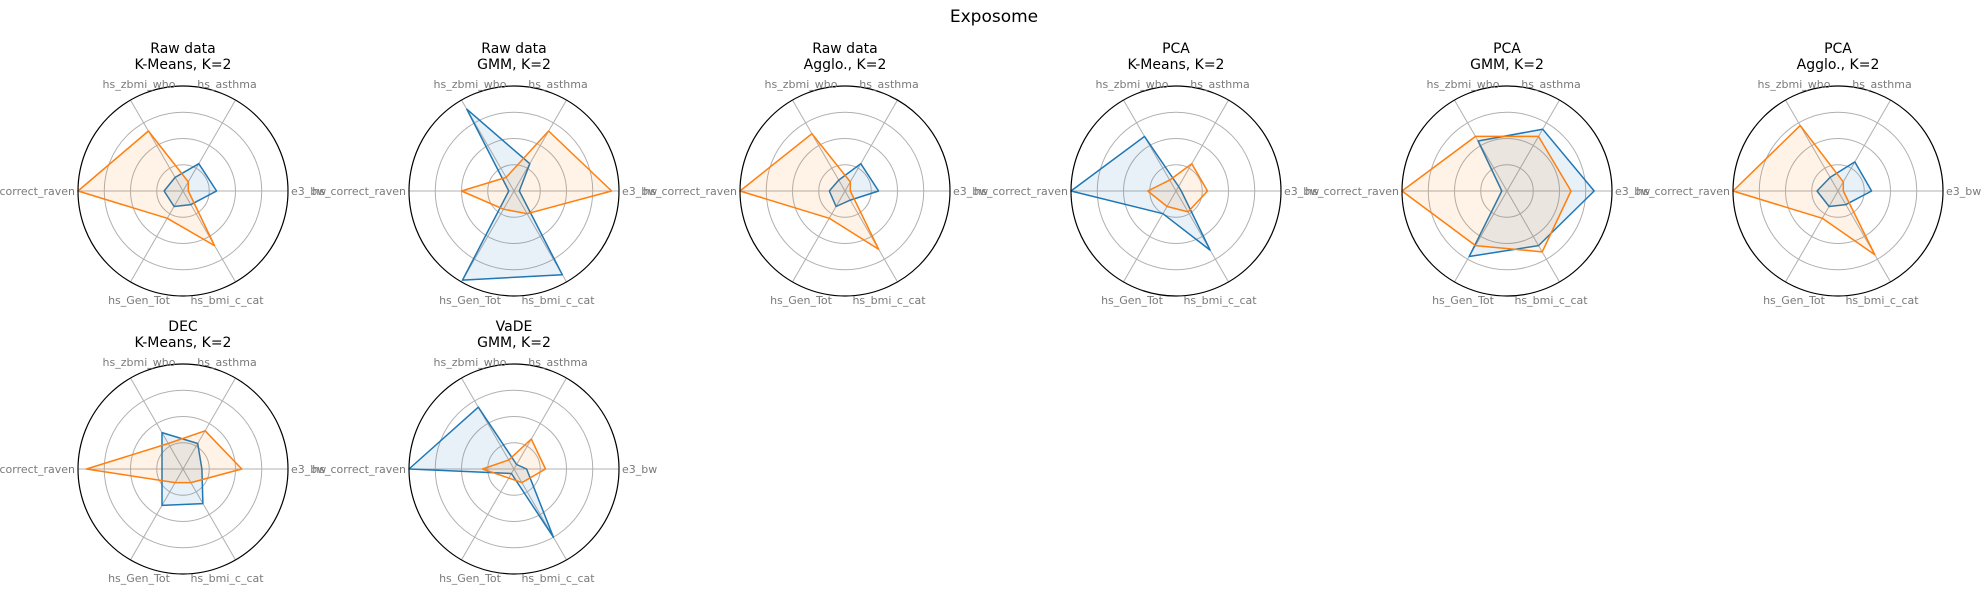 This screenshot has width=1988, height=592. I want to click on chart-title-line-1: Raw data, so click(513, 49).